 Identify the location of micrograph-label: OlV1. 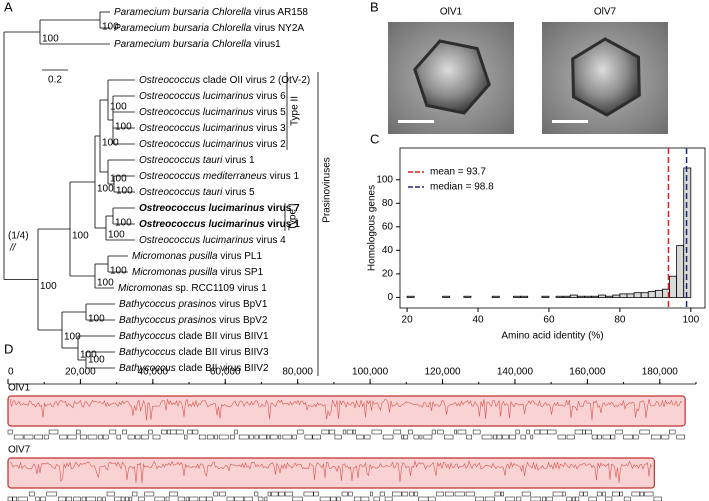
(451, 12).